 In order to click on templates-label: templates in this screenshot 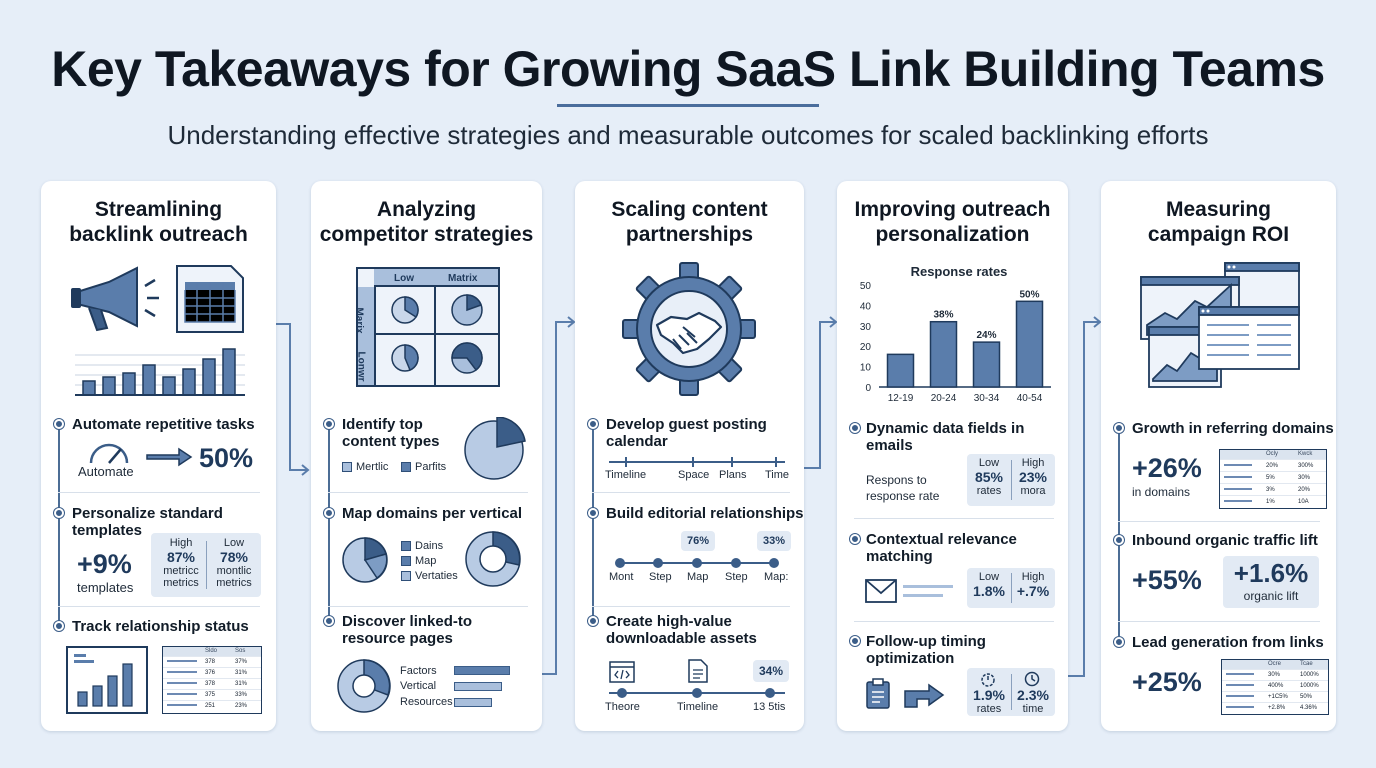, I will do `click(105, 587)`.